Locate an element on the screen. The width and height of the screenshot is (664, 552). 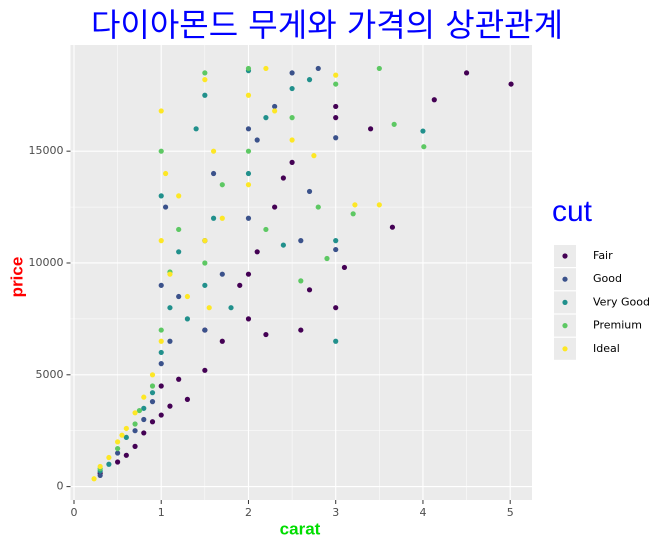
y-tick-label: 0 is located at coordinates (60, 486).